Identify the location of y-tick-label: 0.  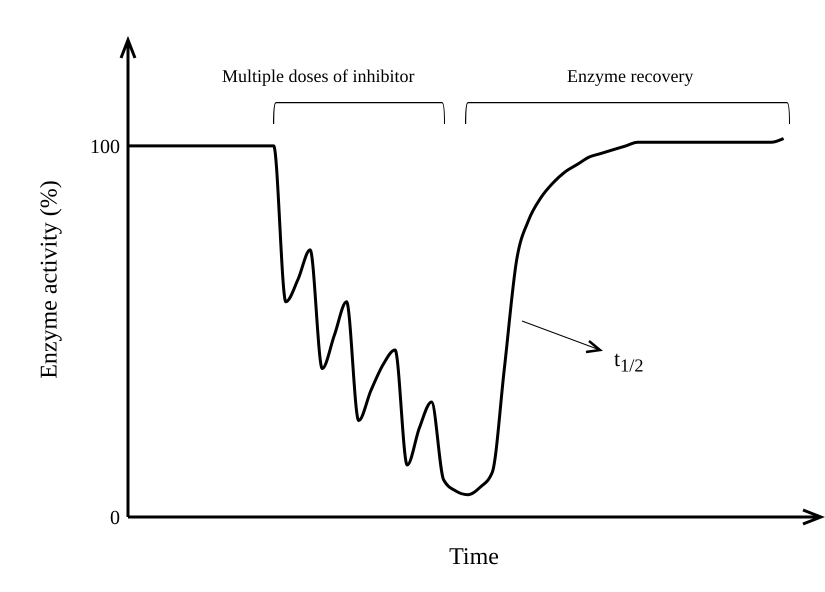
(115, 518).